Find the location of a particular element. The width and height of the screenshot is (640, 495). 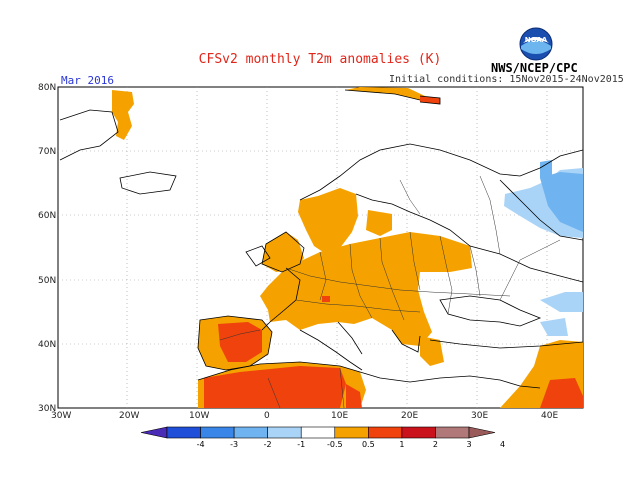

colorbar-tick-label: -0.5 is located at coordinates (335, 444).